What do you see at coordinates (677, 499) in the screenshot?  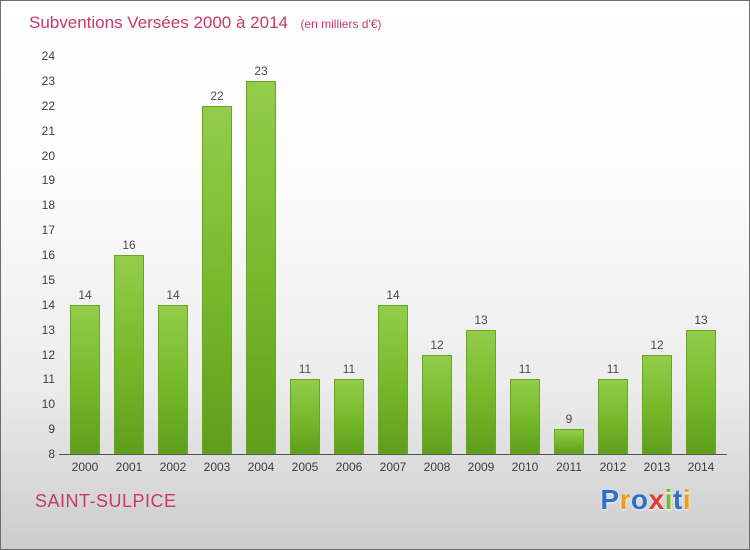 I see `logo-letter: t` at bounding box center [677, 499].